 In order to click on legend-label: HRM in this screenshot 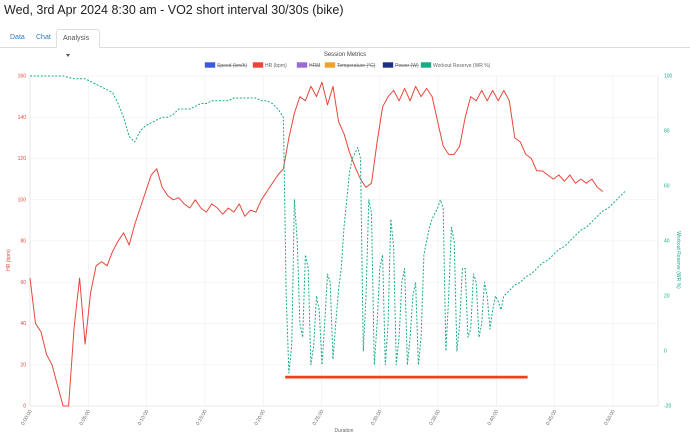, I will do `click(314, 66)`.